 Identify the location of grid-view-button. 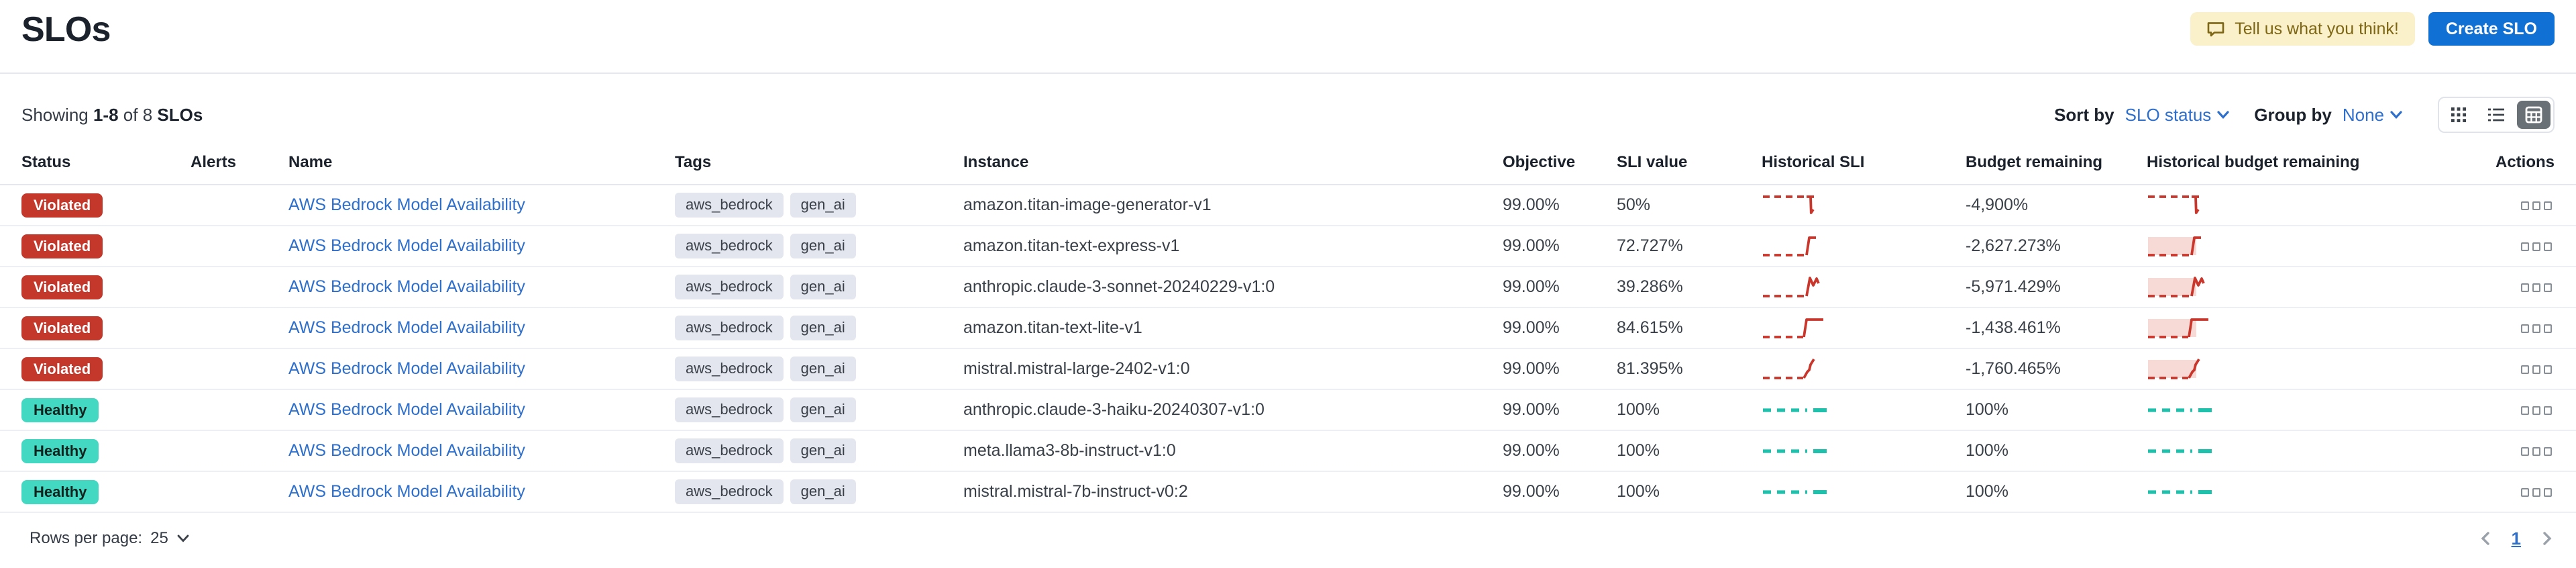
(2458, 115).